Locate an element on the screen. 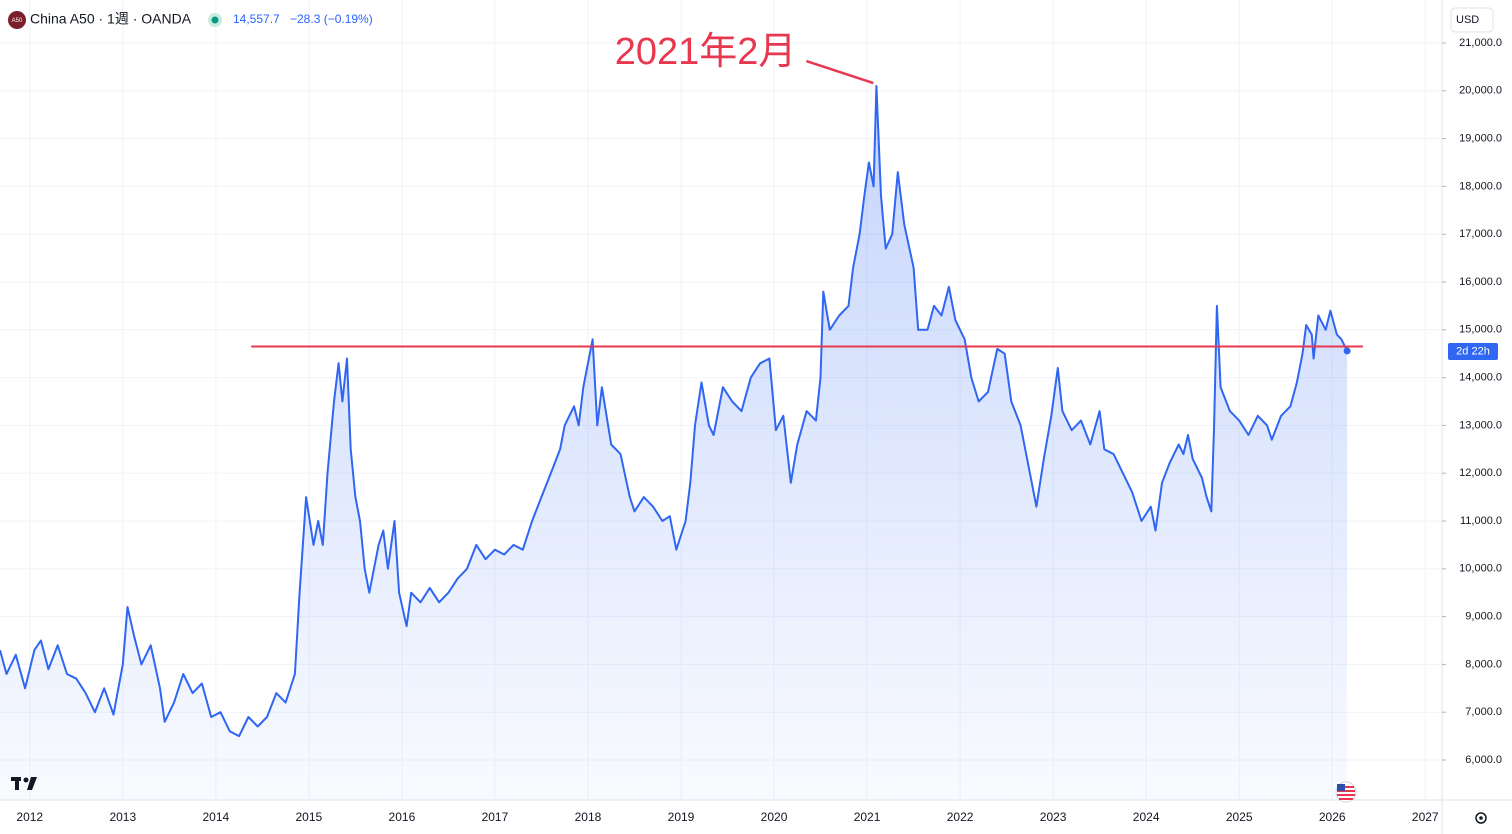 This screenshot has width=1512, height=834. symbol-title: China A50 · 1週 · OANDA is located at coordinates (111, 19).